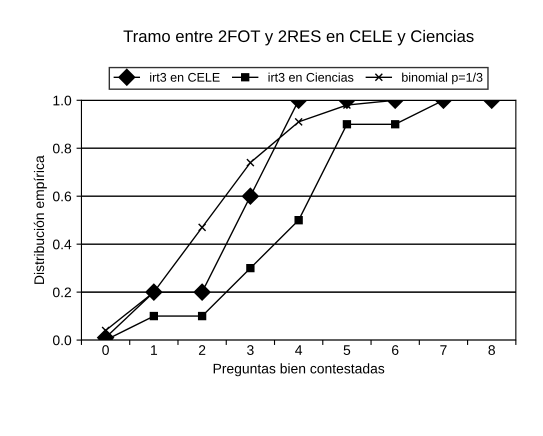 Image resolution: width=543 pixels, height=436 pixels. Describe the element at coordinates (185, 77) in the screenshot. I see `legend-label: irt3 en CELE` at that location.